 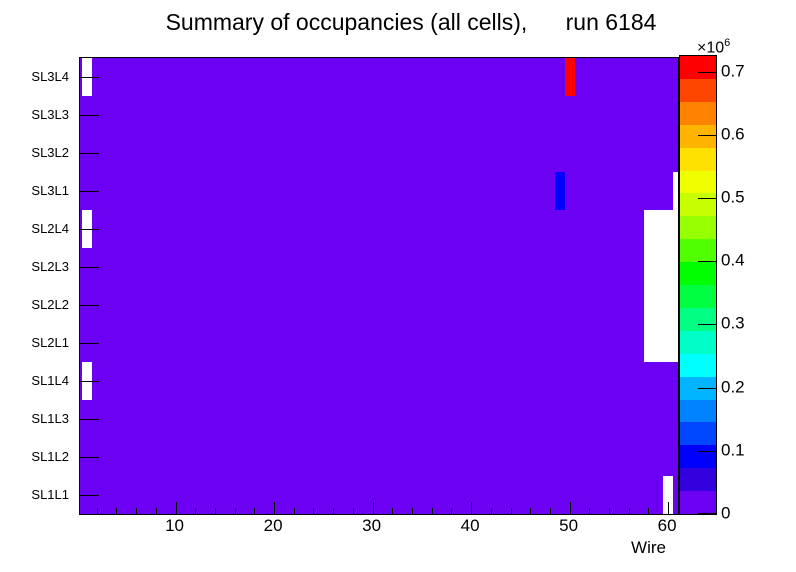 What do you see at coordinates (50, 304) in the screenshot?
I see `y-axis-label: SL2L2` at bounding box center [50, 304].